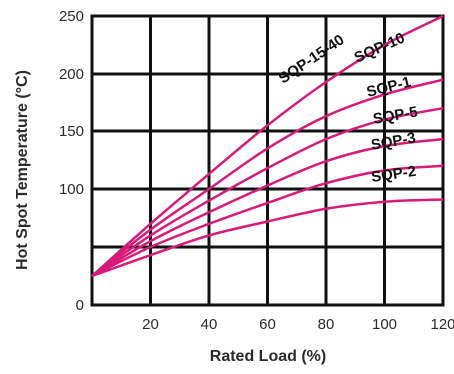  Describe the element at coordinates (298, 324) in the screenshot. I see `x-tick-labels: 20 40 60 80 100 120` at that location.